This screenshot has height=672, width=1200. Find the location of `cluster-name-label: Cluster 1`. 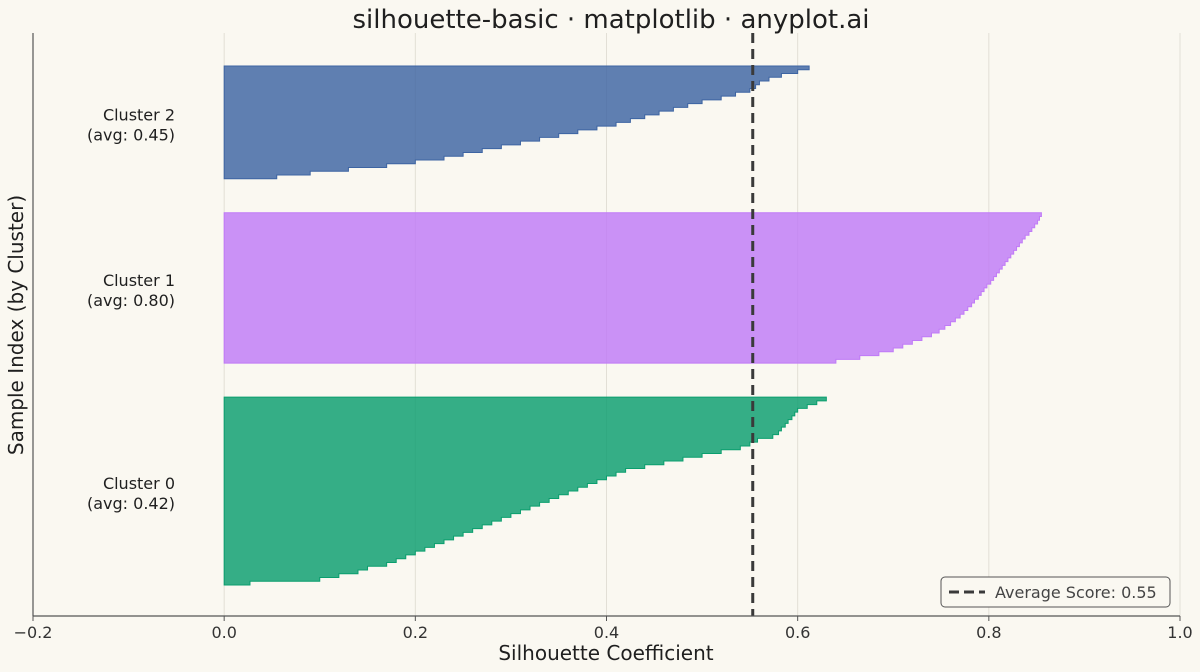

cluster-name-label: Cluster 1 is located at coordinates (139, 280).